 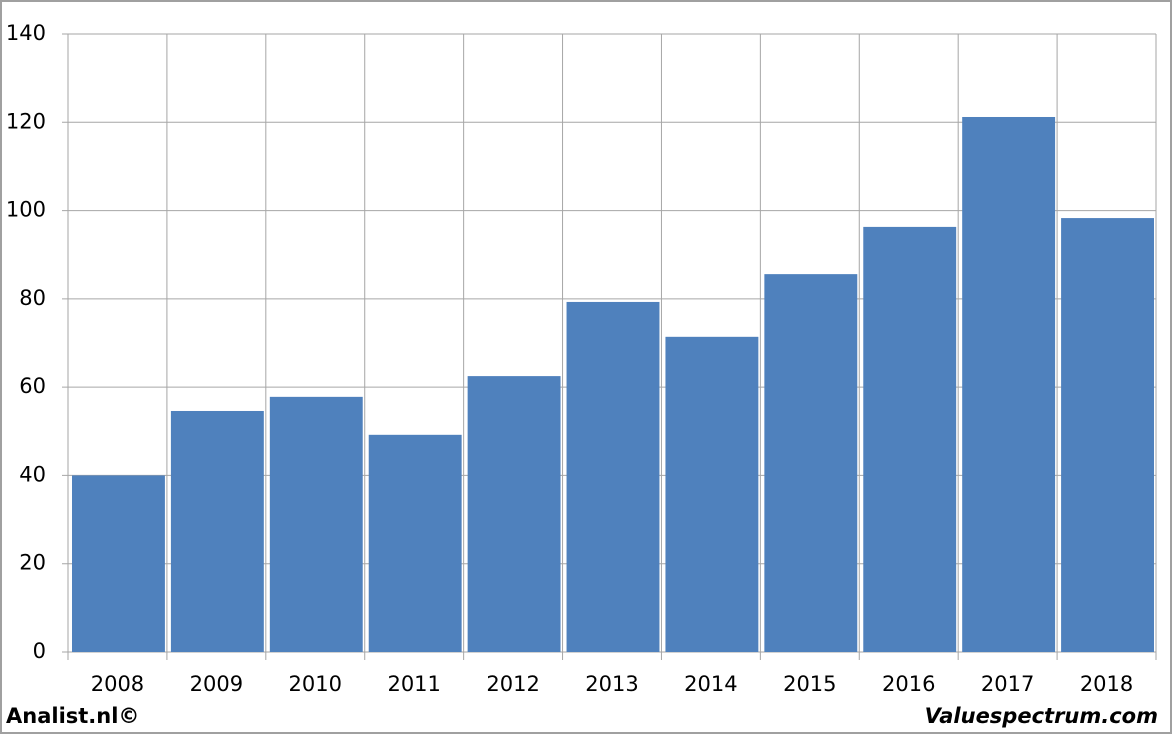 What do you see at coordinates (32, 474) in the screenshot?
I see `y-tick-label: 40` at bounding box center [32, 474].